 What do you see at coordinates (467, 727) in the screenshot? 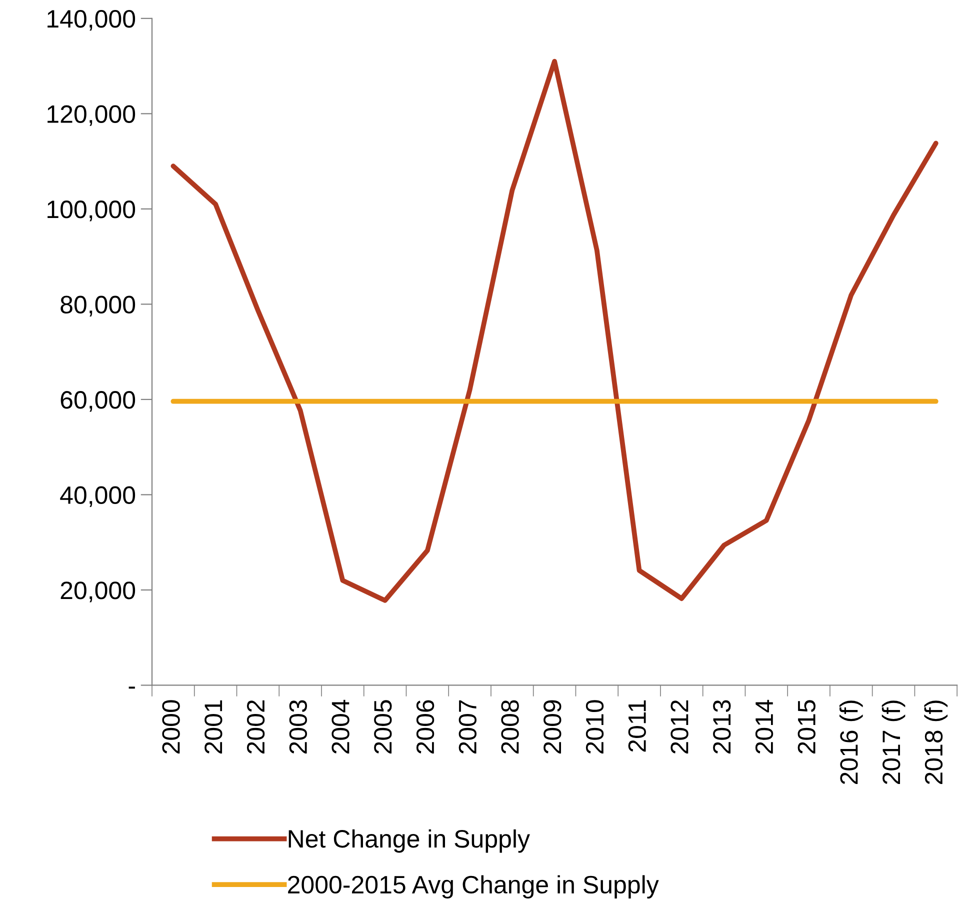
I see `x-tick-label: 2007` at bounding box center [467, 727].